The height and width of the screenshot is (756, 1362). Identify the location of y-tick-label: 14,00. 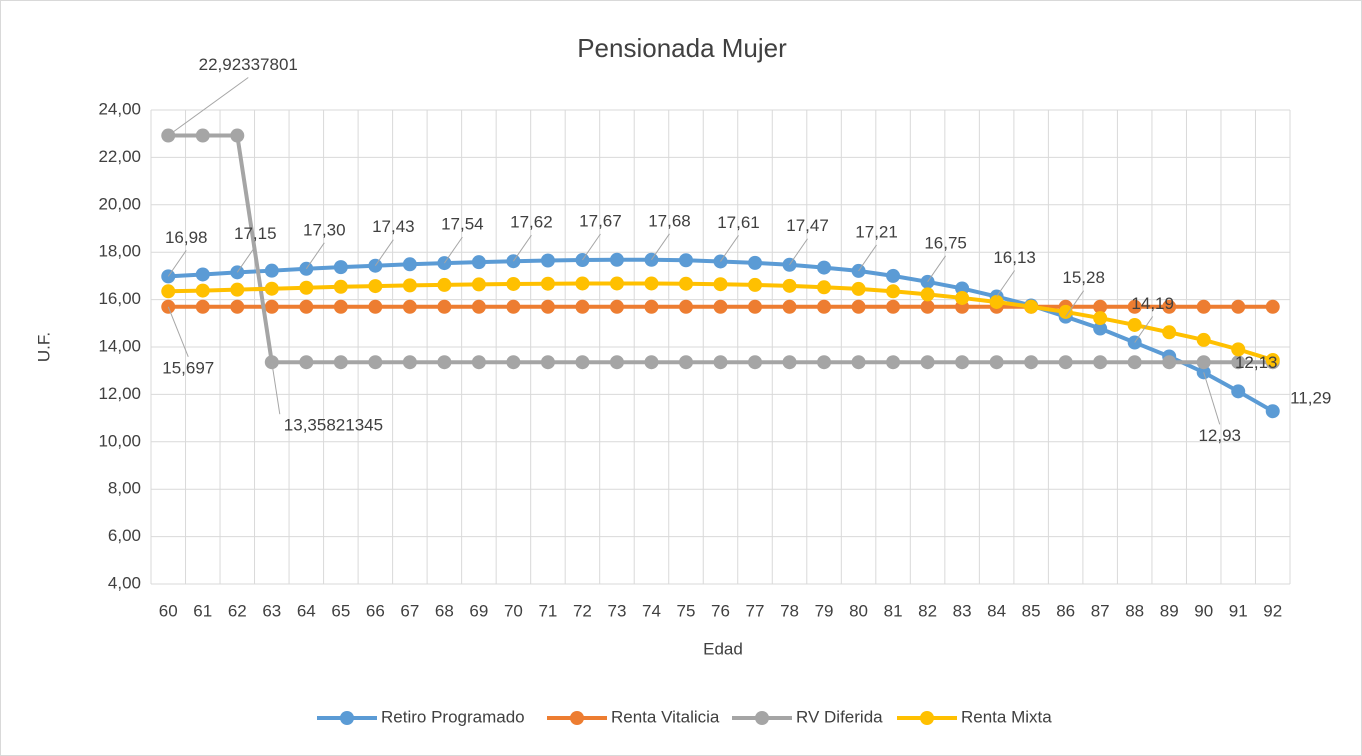
(119, 345).